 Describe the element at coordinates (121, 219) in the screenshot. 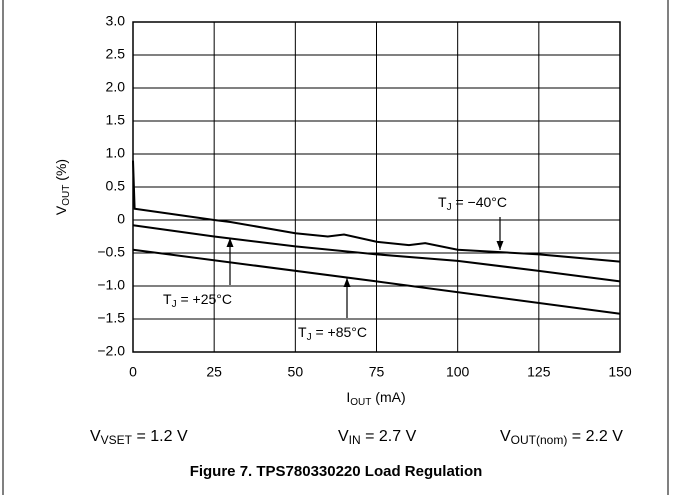

I see `y-tick-label: 0` at that location.